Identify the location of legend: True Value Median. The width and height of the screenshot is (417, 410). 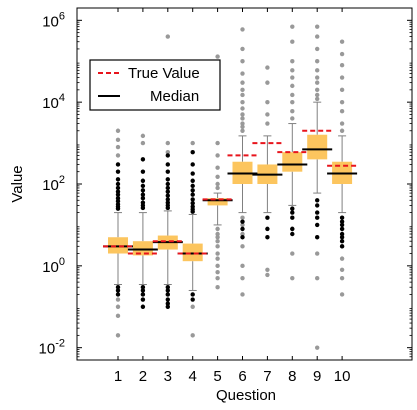
(155, 85).